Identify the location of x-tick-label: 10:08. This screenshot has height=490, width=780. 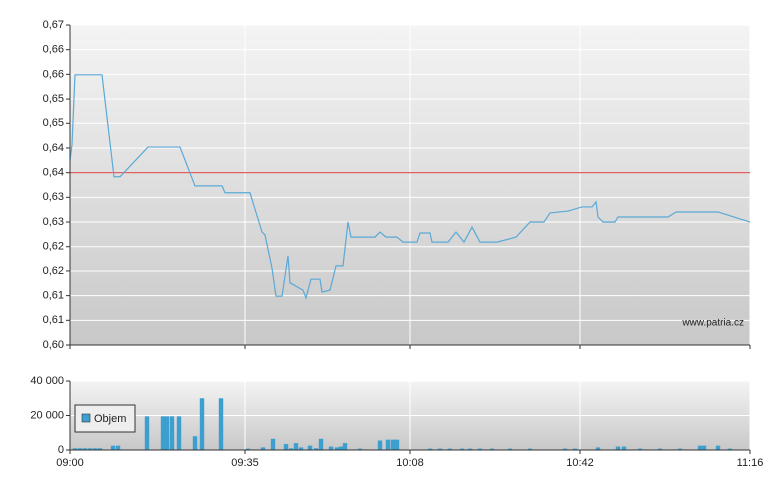
(410, 463).